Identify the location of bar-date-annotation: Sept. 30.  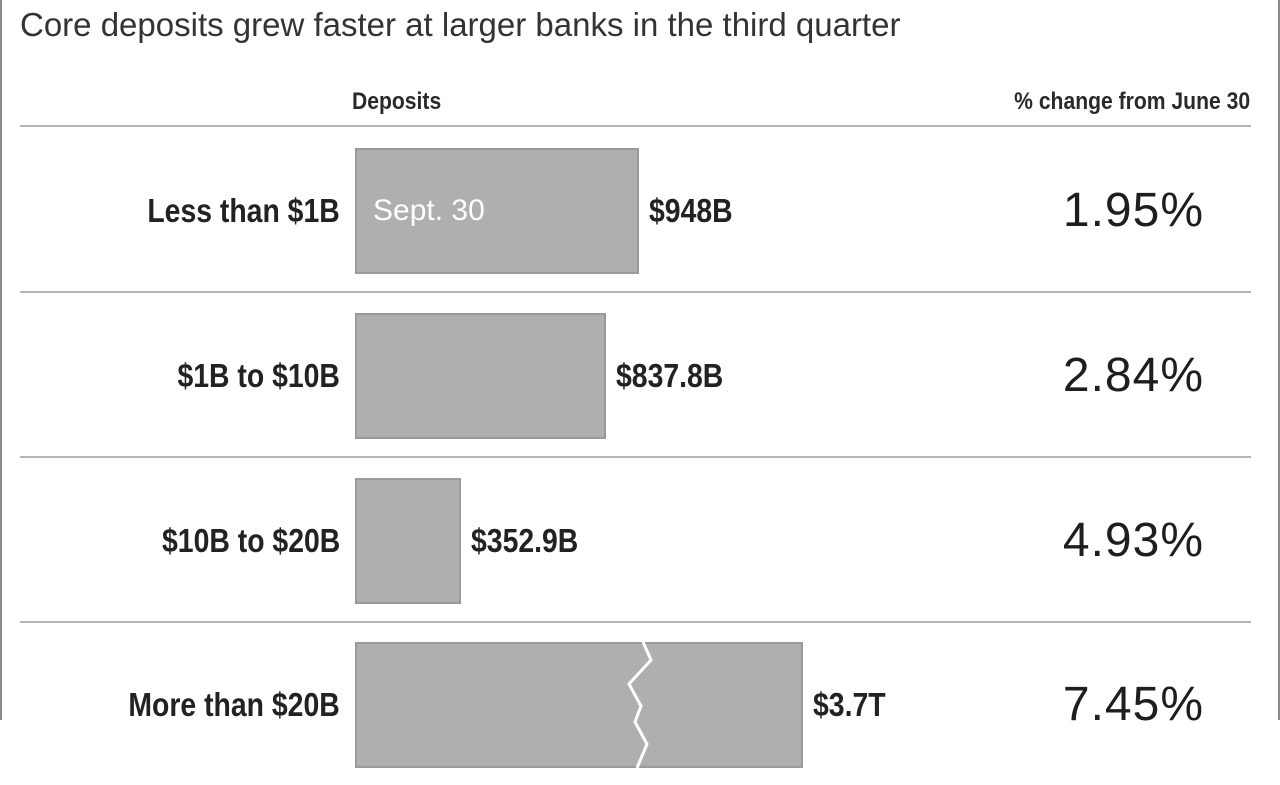
(429, 210).